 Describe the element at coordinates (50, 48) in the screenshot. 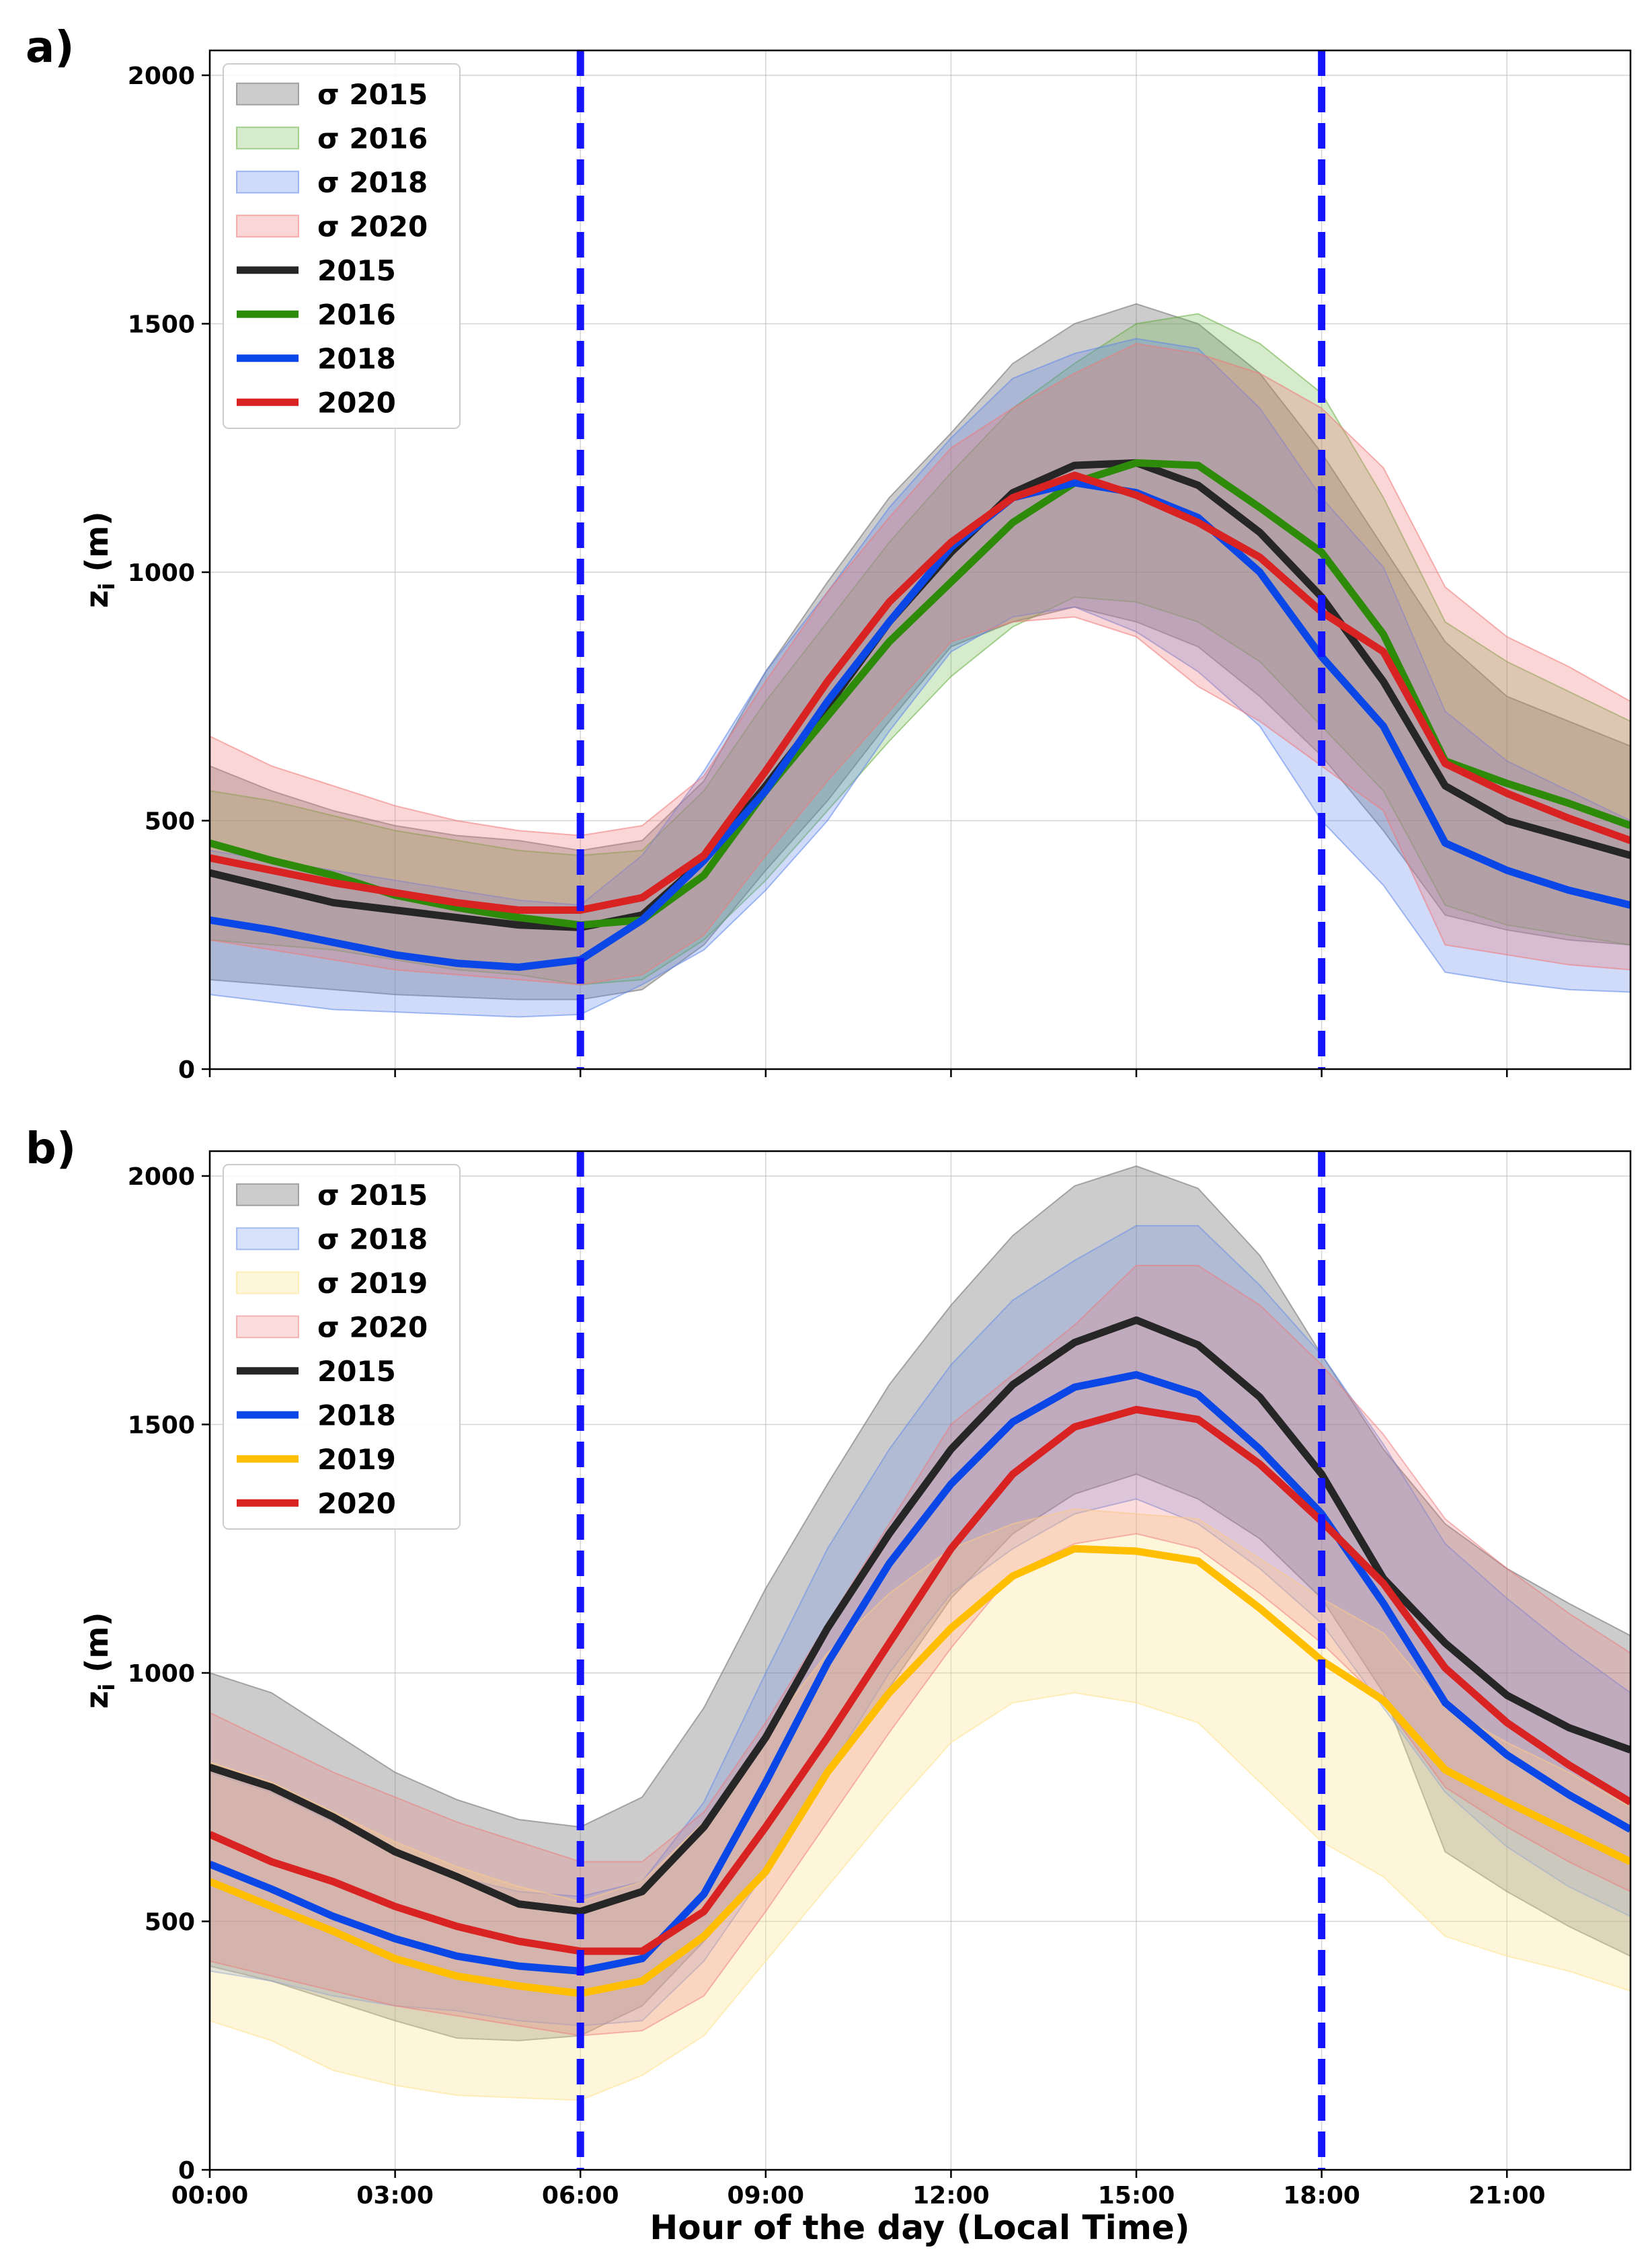

I see `panel-label: a)` at that location.